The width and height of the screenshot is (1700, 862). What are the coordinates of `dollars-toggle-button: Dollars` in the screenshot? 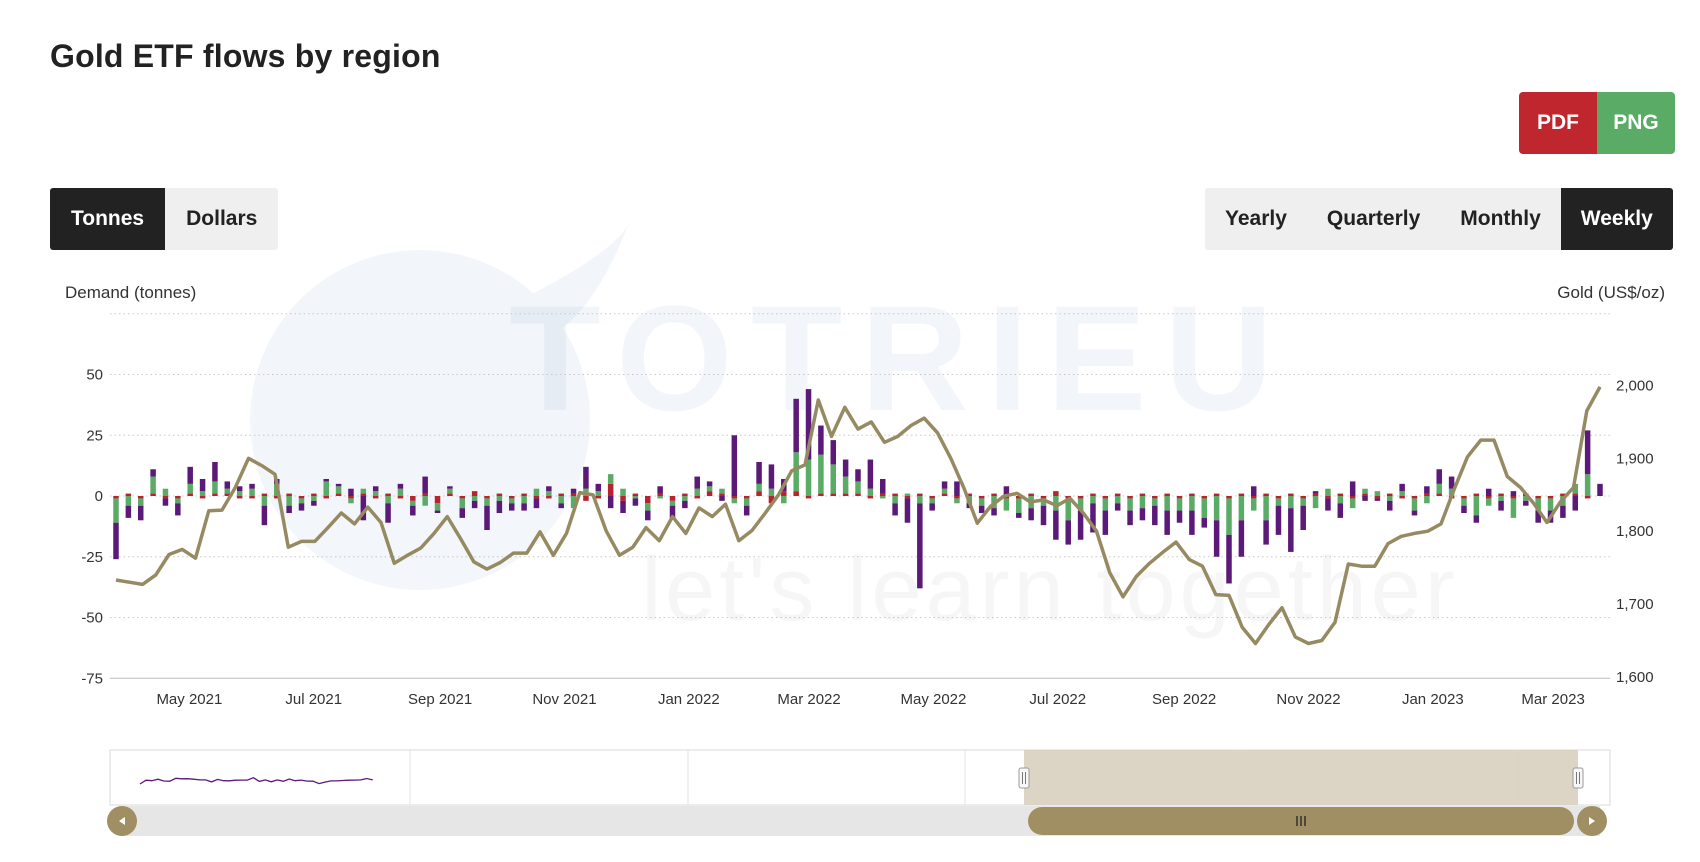 It's located at (221, 219).